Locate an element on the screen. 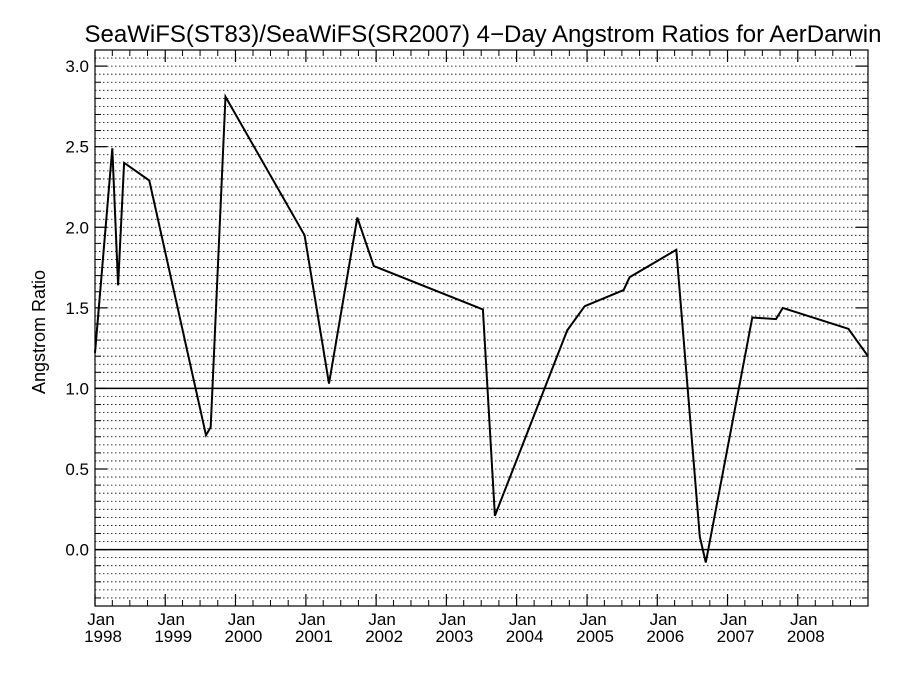  x-tick-year-label: 2005 is located at coordinates (595, 636).